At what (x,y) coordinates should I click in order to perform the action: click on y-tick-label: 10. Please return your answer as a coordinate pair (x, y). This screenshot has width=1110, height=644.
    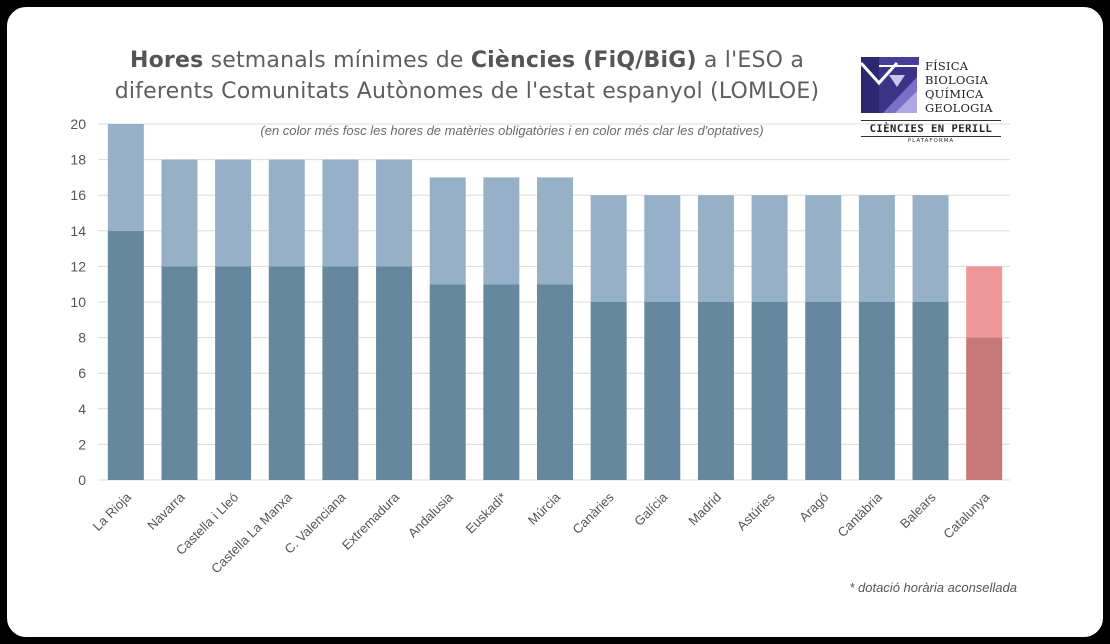
    Looking at the image, I should click on (78, 302).